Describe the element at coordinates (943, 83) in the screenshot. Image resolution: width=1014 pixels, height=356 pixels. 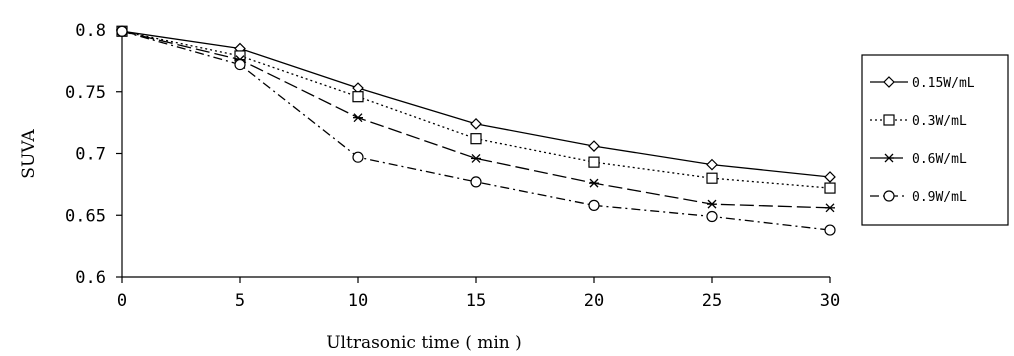
I see `legend-label: 0.15W/mL` at that location.